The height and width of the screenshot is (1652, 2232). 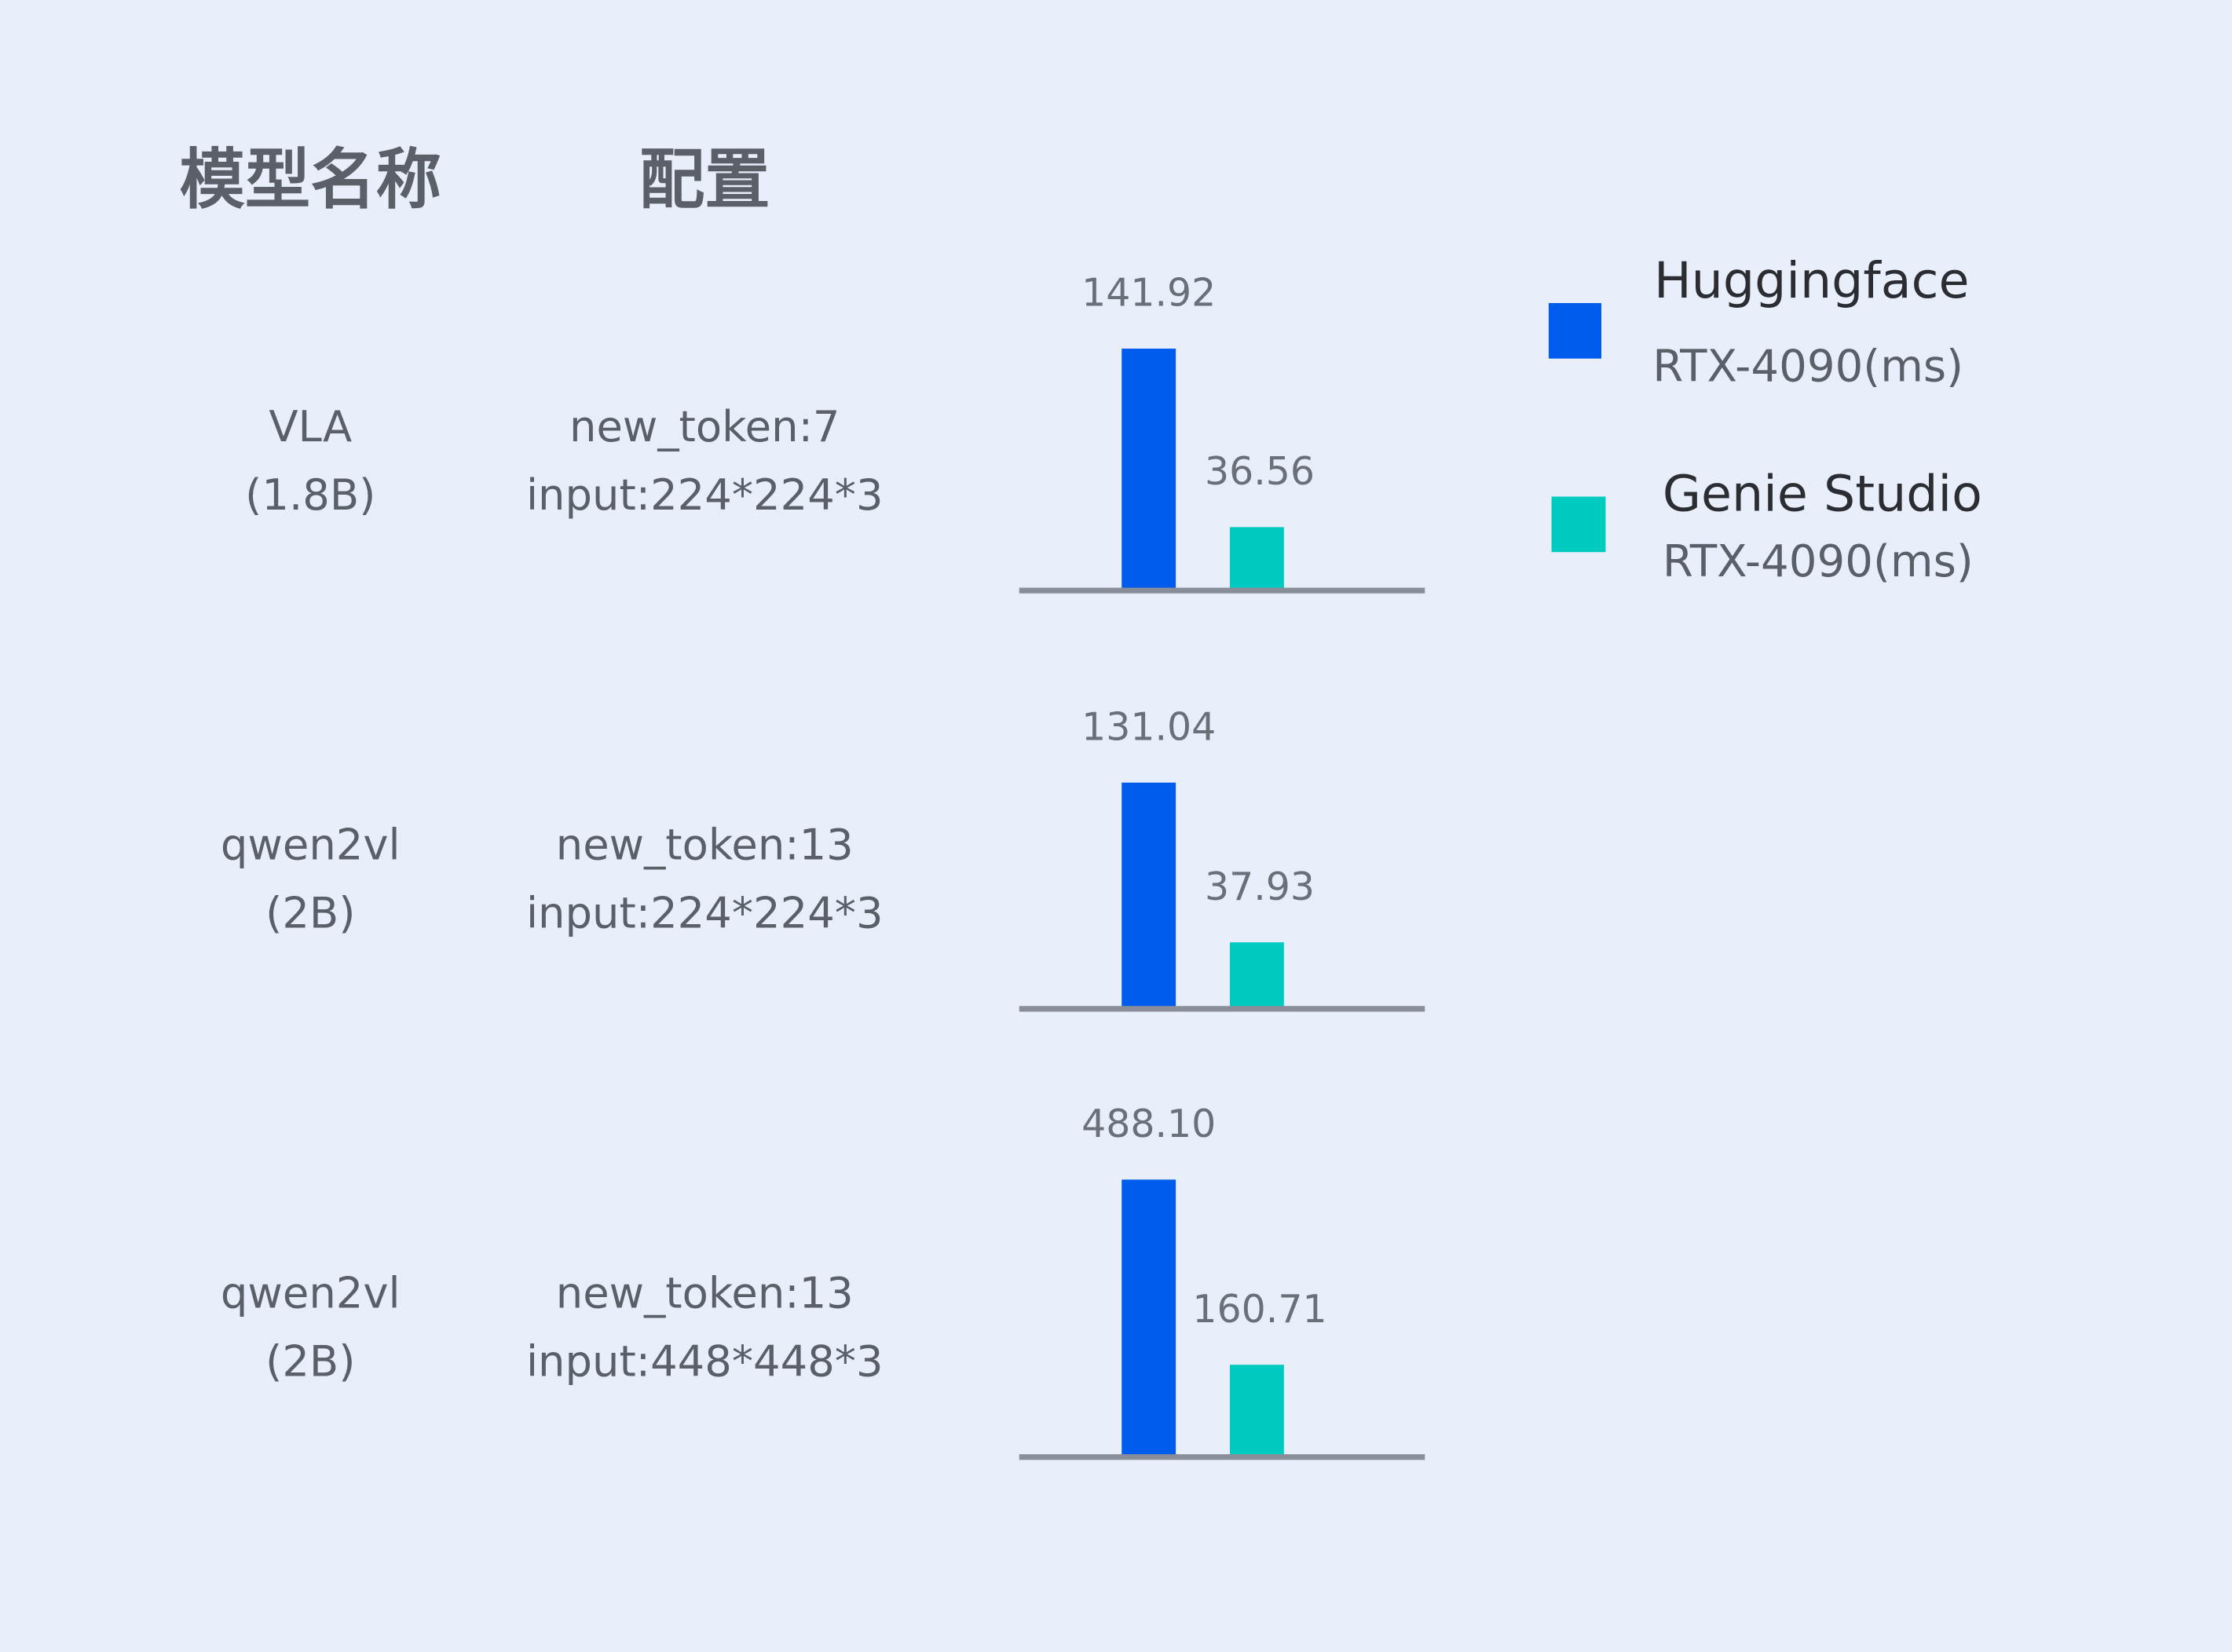 What do you see at coordinates (1148, 293) in the screenshot?
I see `data-label: 141.92` at bounding box center [1148, 293].